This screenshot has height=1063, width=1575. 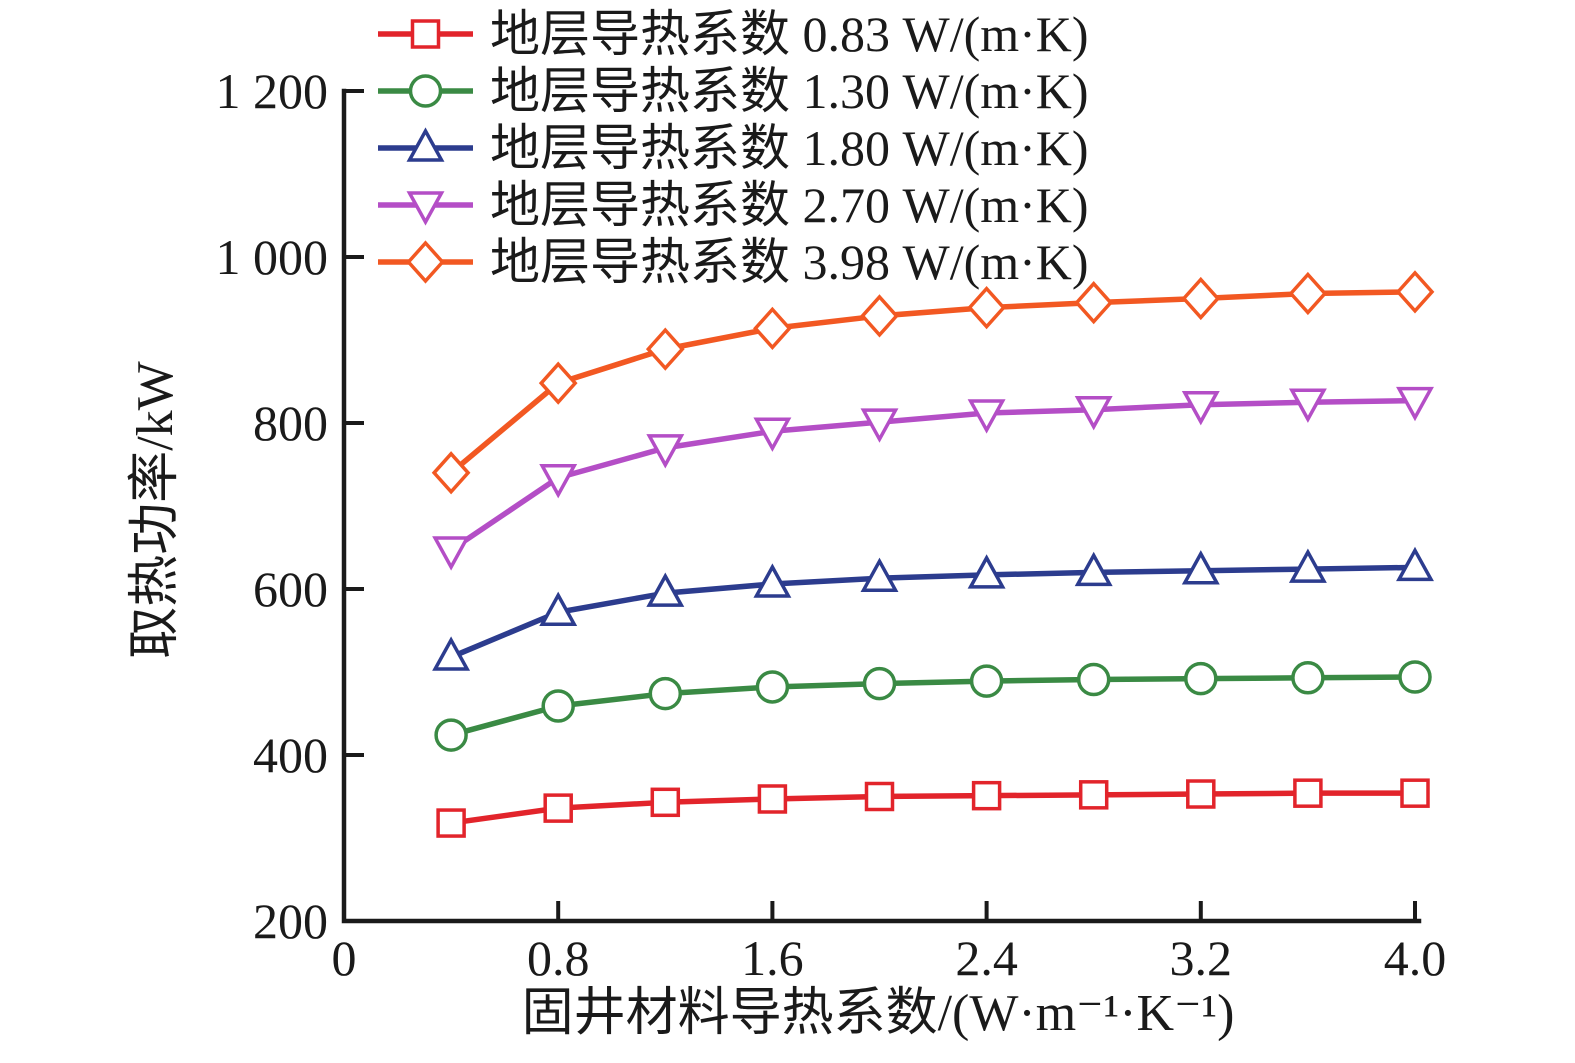 I want to click on legend-item: 地层导热系数 2.70 W/(m·K), so click(x=733, y=205).